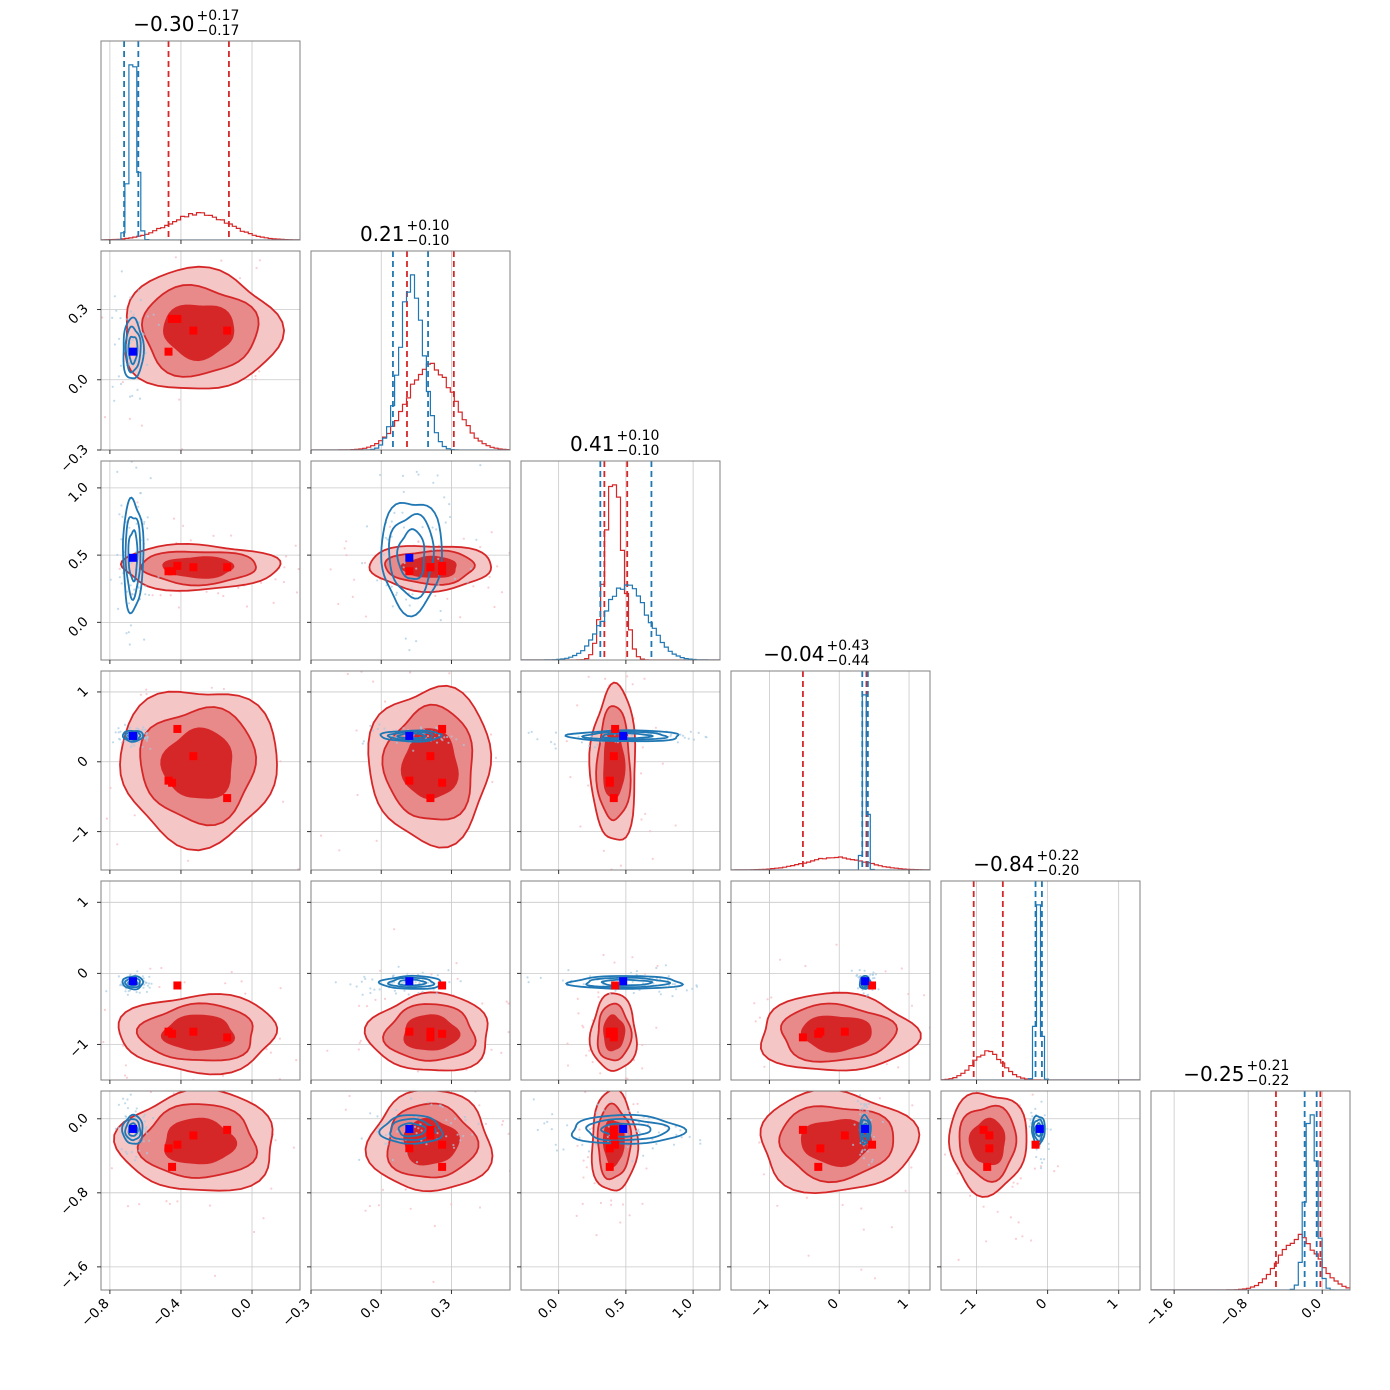 Image resolution: width=1390 pixels, height=1390 pixels. I want to click on histogram-red, so click(410, 406).